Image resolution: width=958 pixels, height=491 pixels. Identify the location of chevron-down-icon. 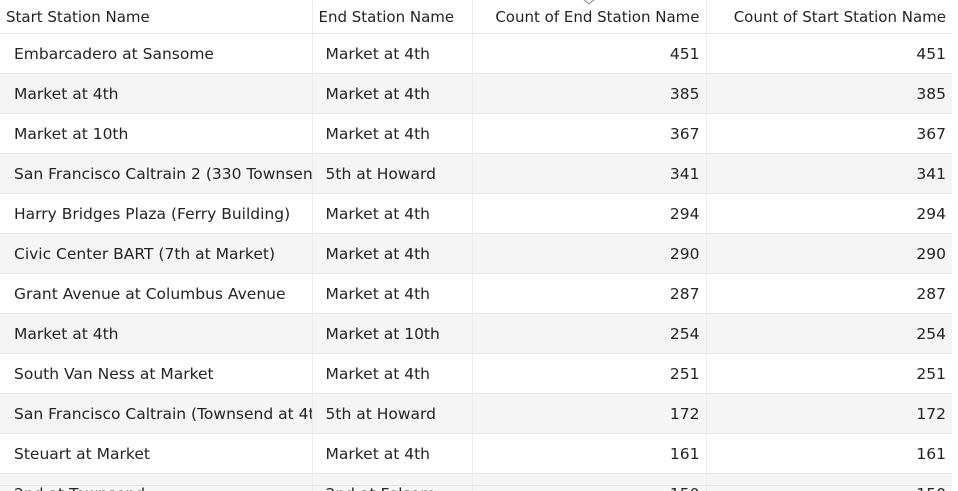
(589, 3).